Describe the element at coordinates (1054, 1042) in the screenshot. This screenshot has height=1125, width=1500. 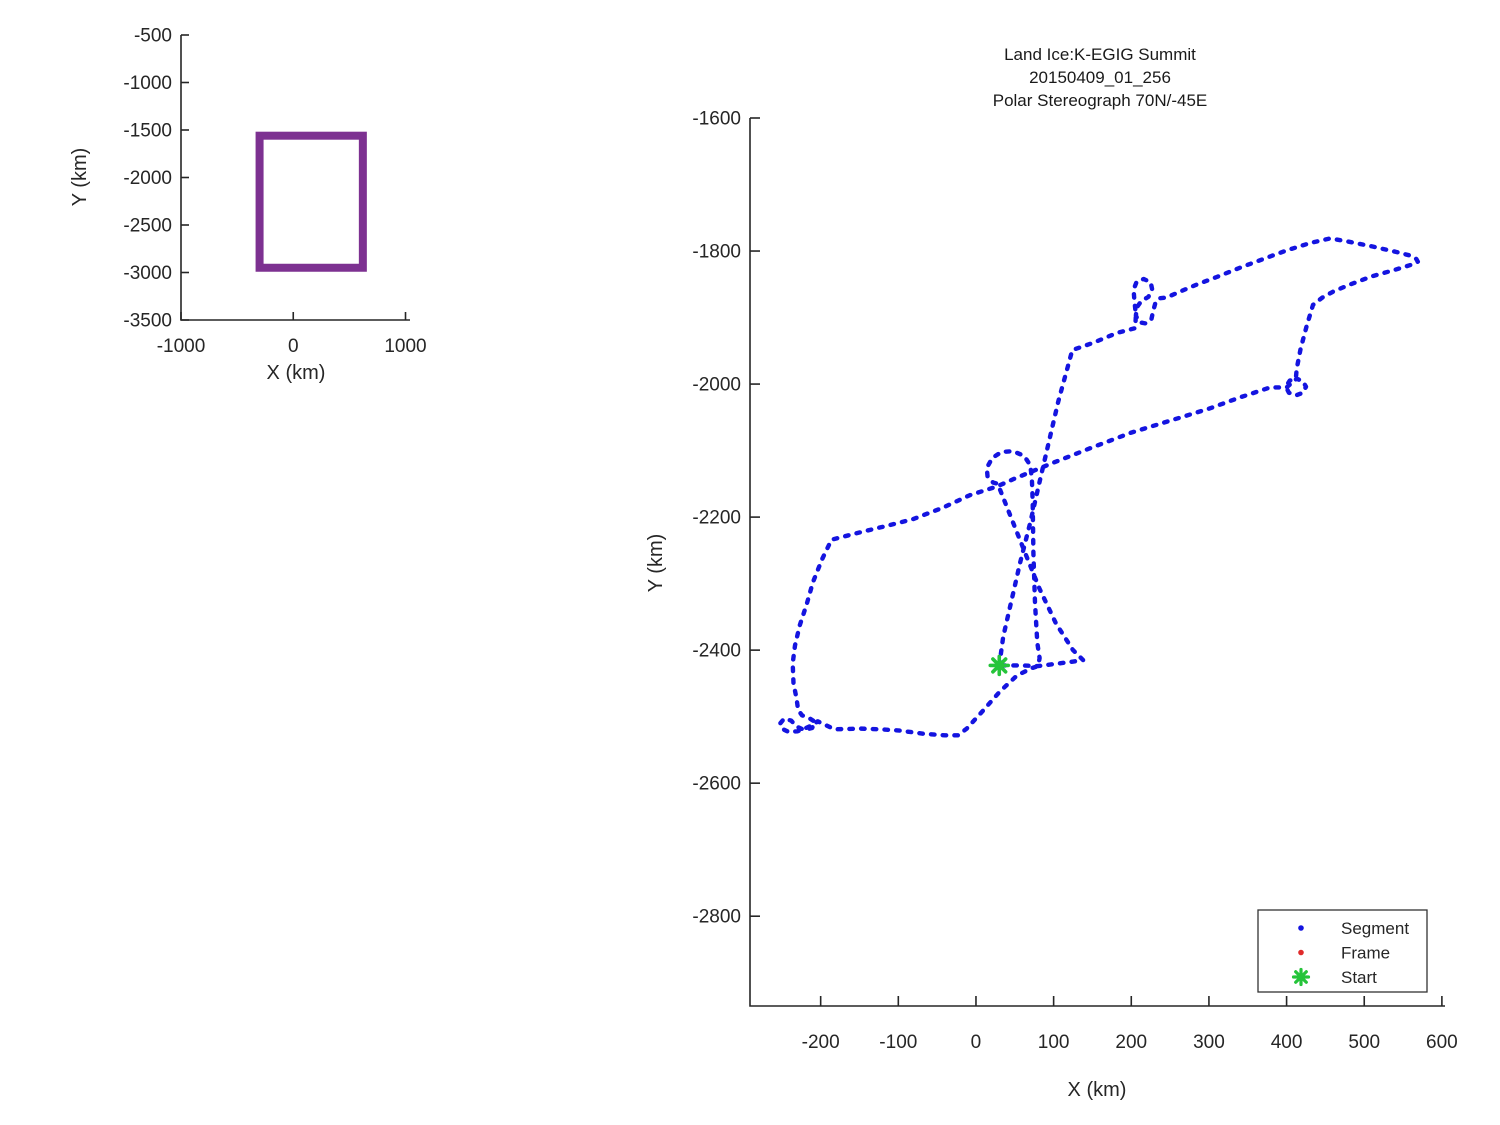
I see `x-tick-label: 100` at that location.